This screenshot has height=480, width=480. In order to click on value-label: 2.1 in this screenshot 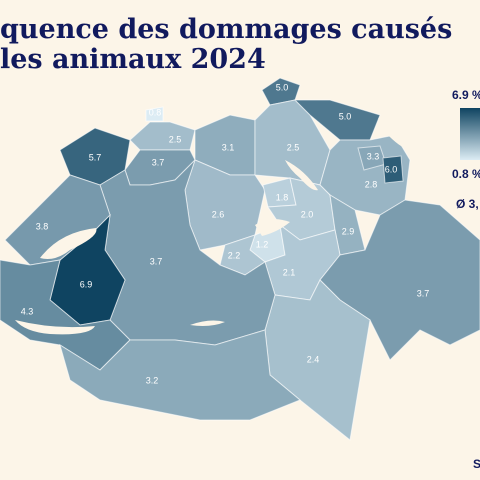, I will do `click(289, 272)`.